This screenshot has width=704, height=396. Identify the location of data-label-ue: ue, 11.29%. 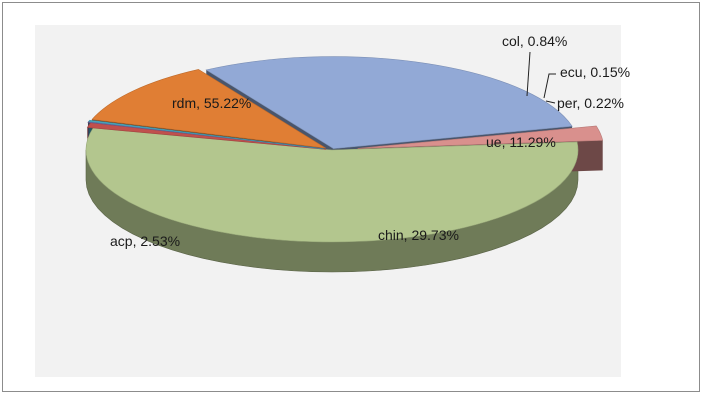
(521, 142).